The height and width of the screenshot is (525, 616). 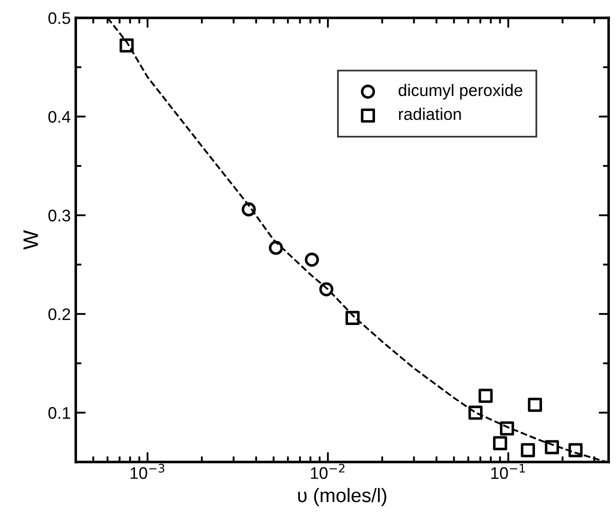 I want to click on y-tick-label: 0.3, so click(x=59, y=216).